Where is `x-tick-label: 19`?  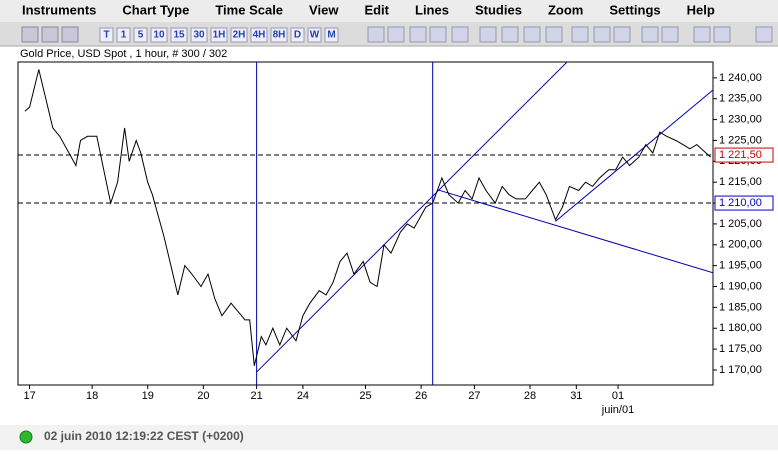
x-tick-label: 19 is located at coordinates (148, 396).